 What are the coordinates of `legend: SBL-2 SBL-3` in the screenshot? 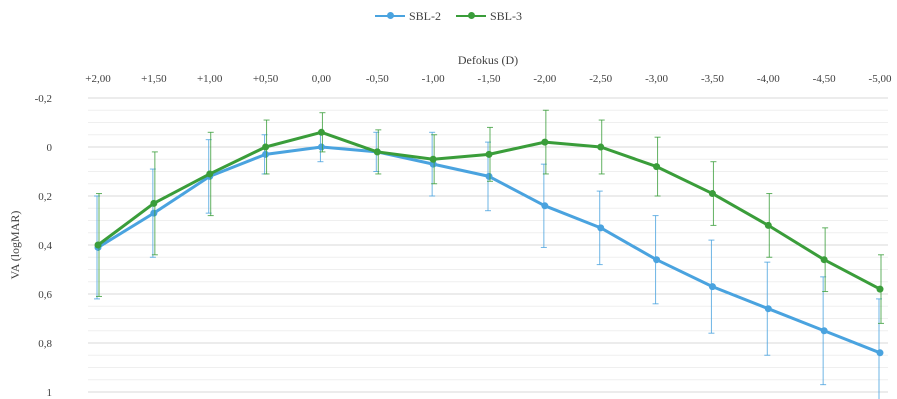 It's located at (448, 15).